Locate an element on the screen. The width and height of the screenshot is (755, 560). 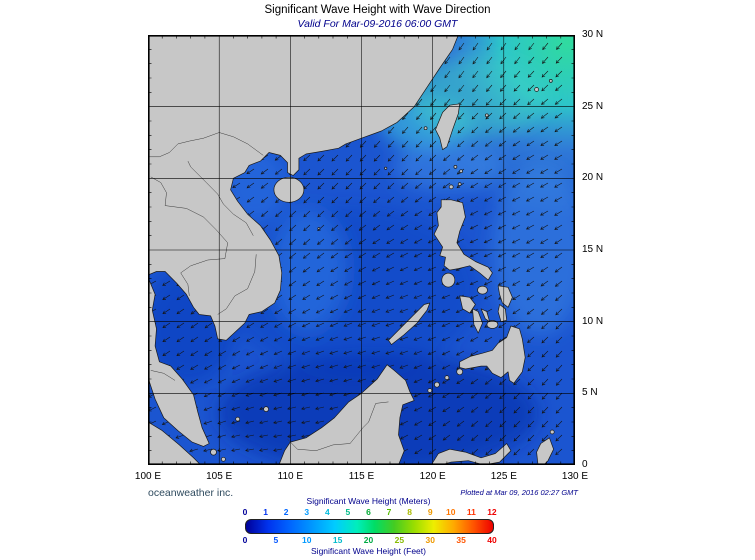
feet-tick-row: 0 5 10 15 20 25 30 35 40 is located at coordinates (368, 540).